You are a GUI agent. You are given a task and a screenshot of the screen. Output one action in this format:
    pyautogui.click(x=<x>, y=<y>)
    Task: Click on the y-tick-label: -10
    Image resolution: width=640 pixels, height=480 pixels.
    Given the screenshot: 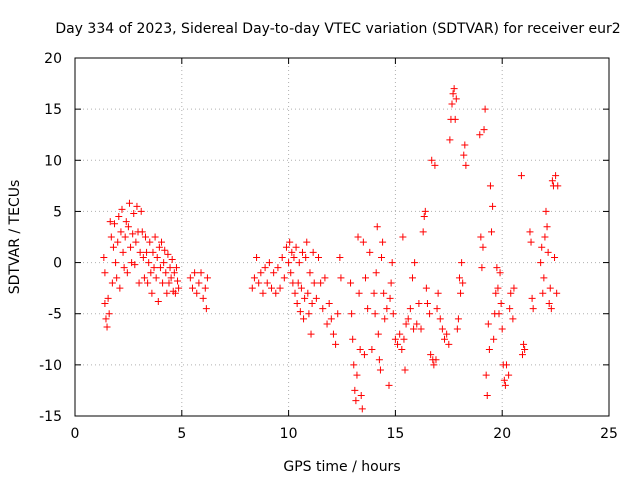 What is the action you would take?
    pyautogui.click(x=50, y=366)
    